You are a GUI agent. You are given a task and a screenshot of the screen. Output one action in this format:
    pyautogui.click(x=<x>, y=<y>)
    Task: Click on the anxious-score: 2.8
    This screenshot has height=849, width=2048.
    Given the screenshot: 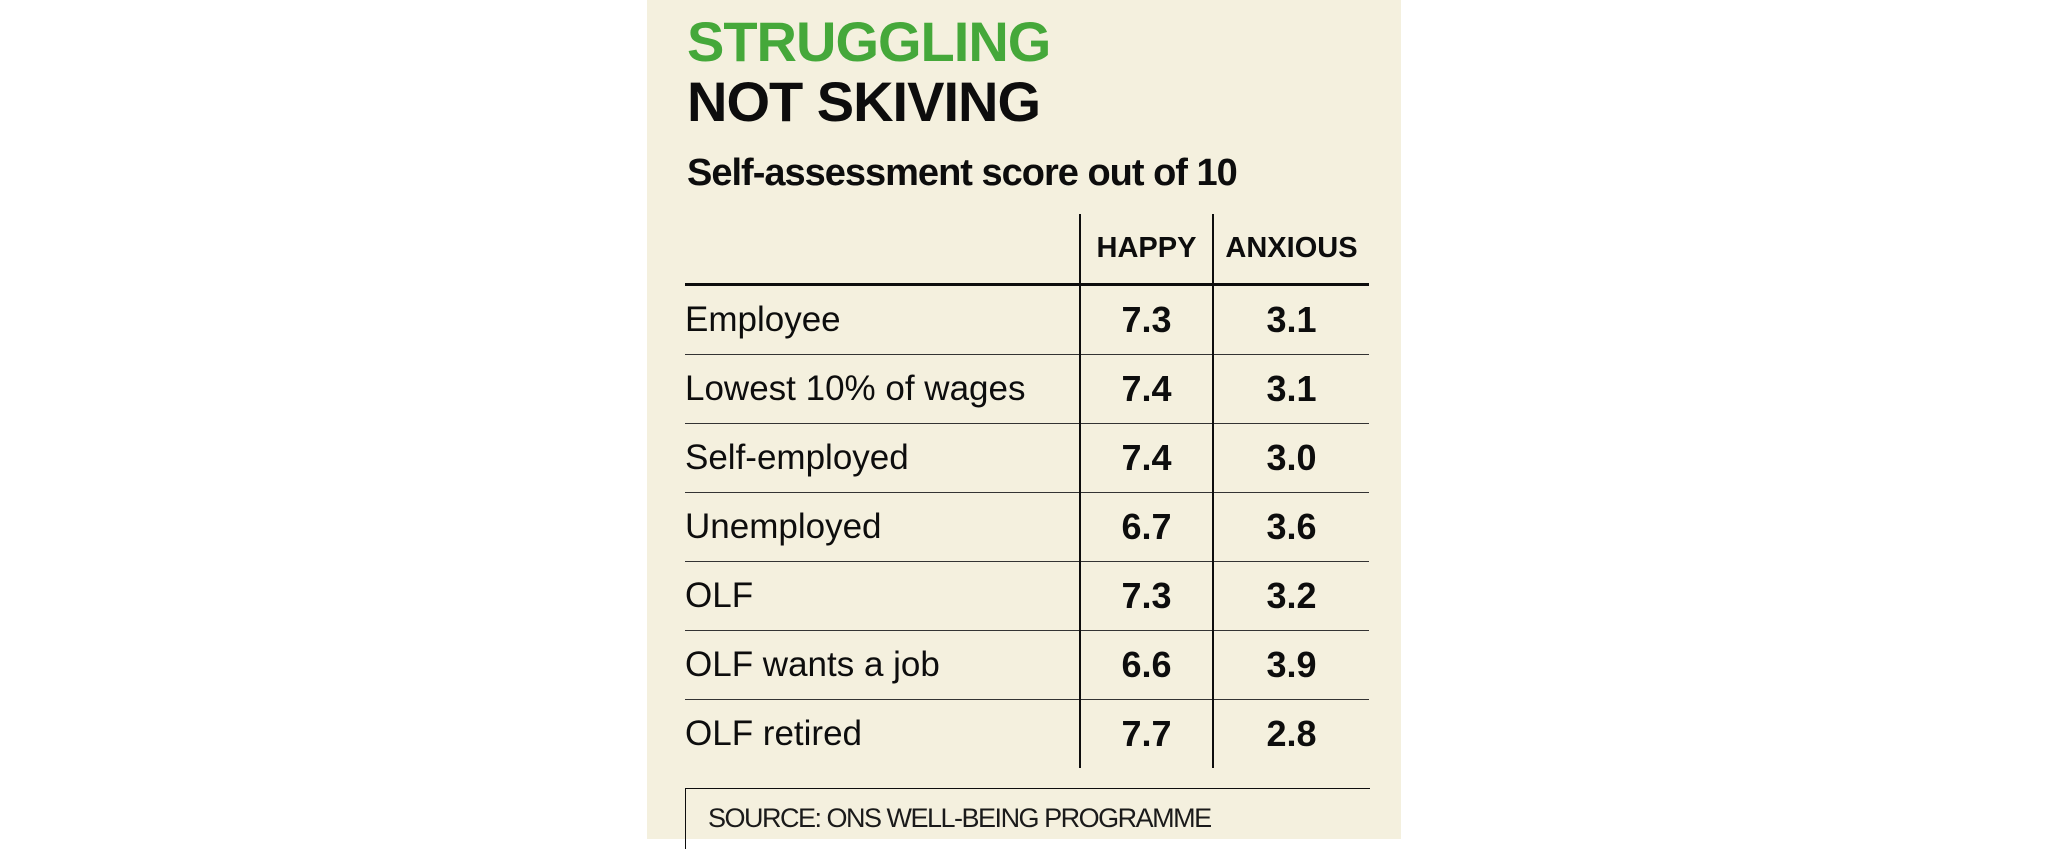 What is the action you would take?
    pyautogui.click(x=1291, y=733)
    